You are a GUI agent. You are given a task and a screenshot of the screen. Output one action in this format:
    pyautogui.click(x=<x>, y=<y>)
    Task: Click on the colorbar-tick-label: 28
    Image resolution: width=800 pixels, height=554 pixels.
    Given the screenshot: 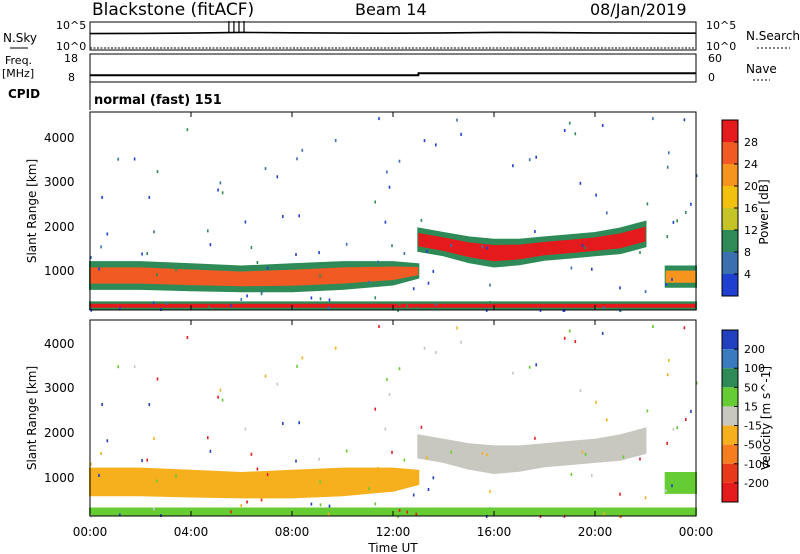 What is the action you would take?
    pyautogui.click(x=751, y=142)
    